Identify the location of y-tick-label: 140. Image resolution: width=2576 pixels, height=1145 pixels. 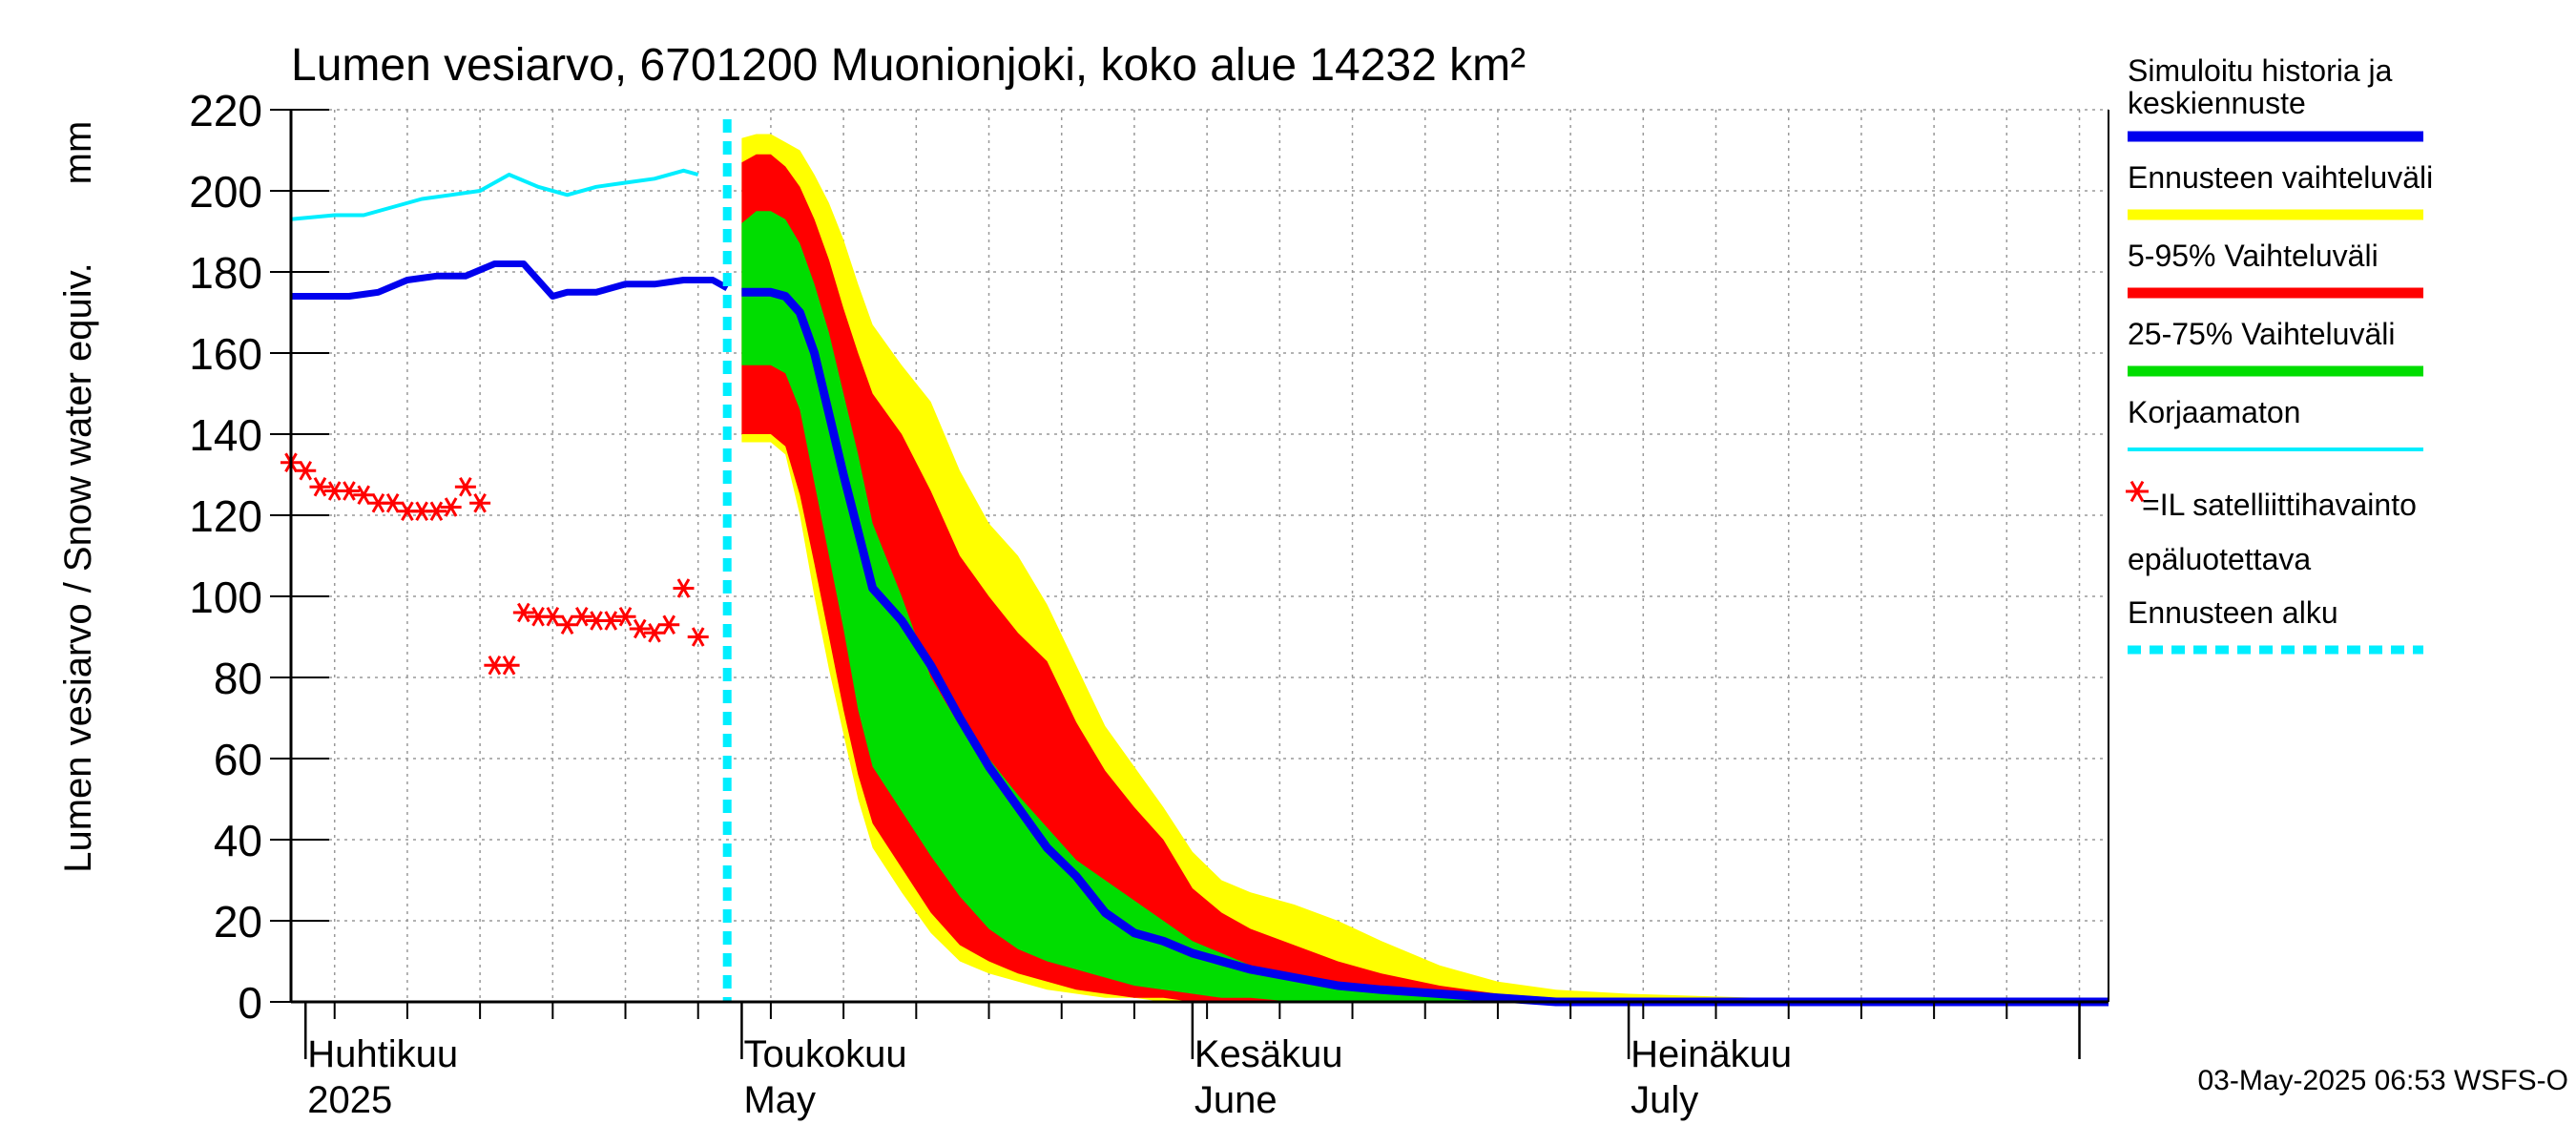
(225, 435).